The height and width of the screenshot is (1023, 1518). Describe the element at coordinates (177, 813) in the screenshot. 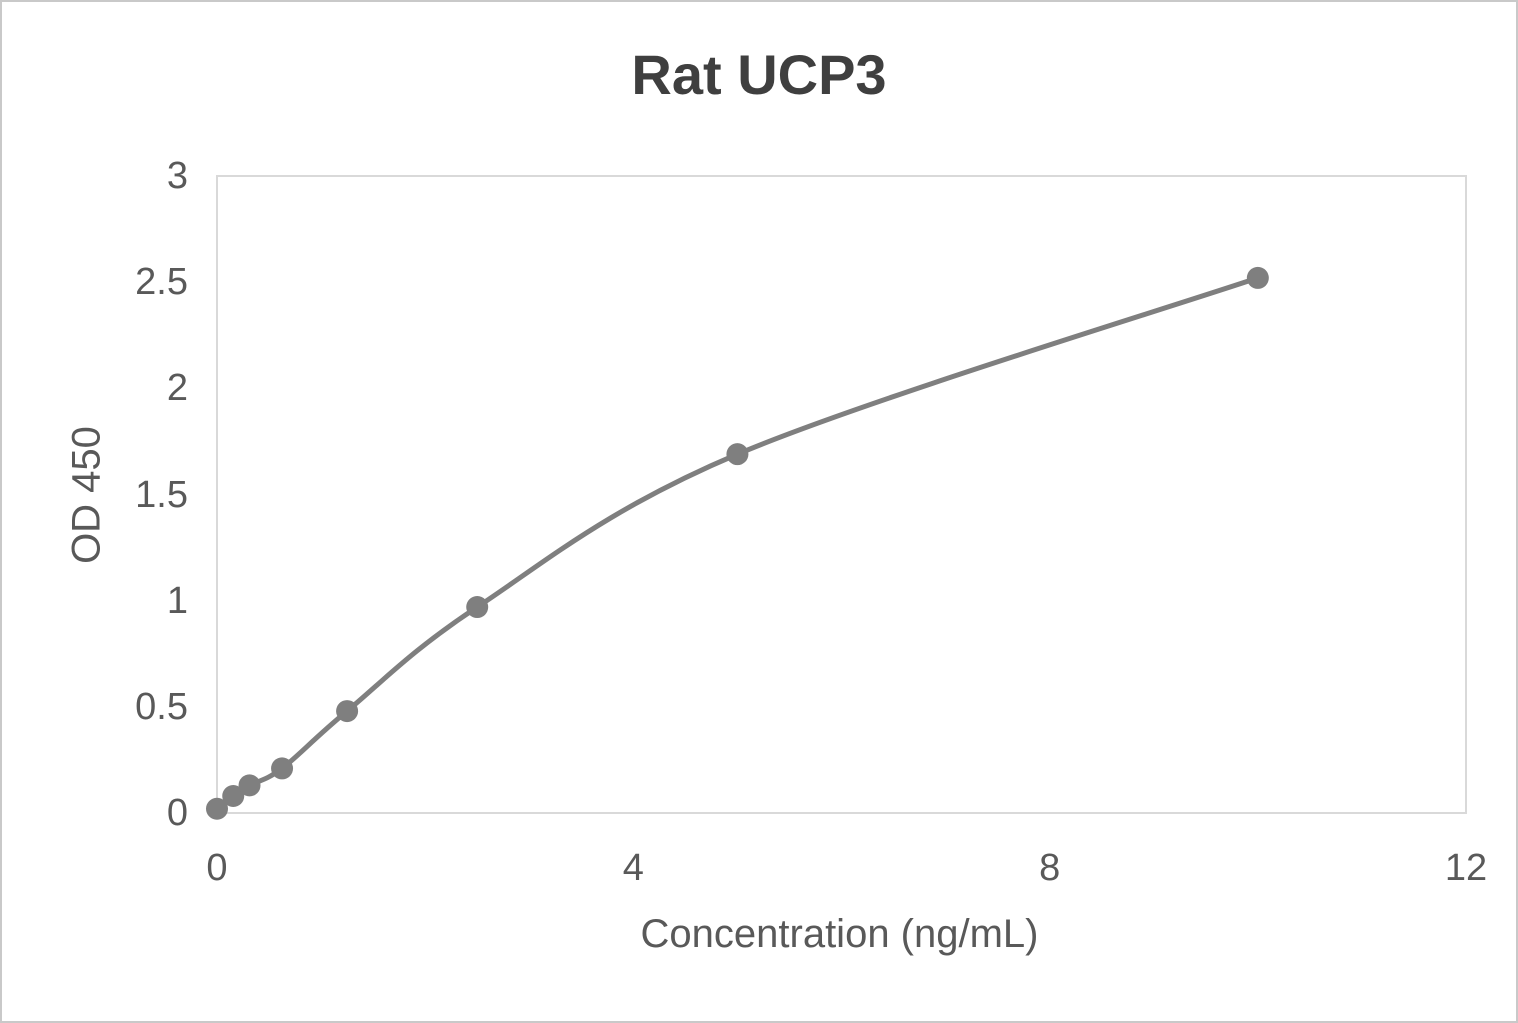

I see `y-tick-label: 0` at that location.